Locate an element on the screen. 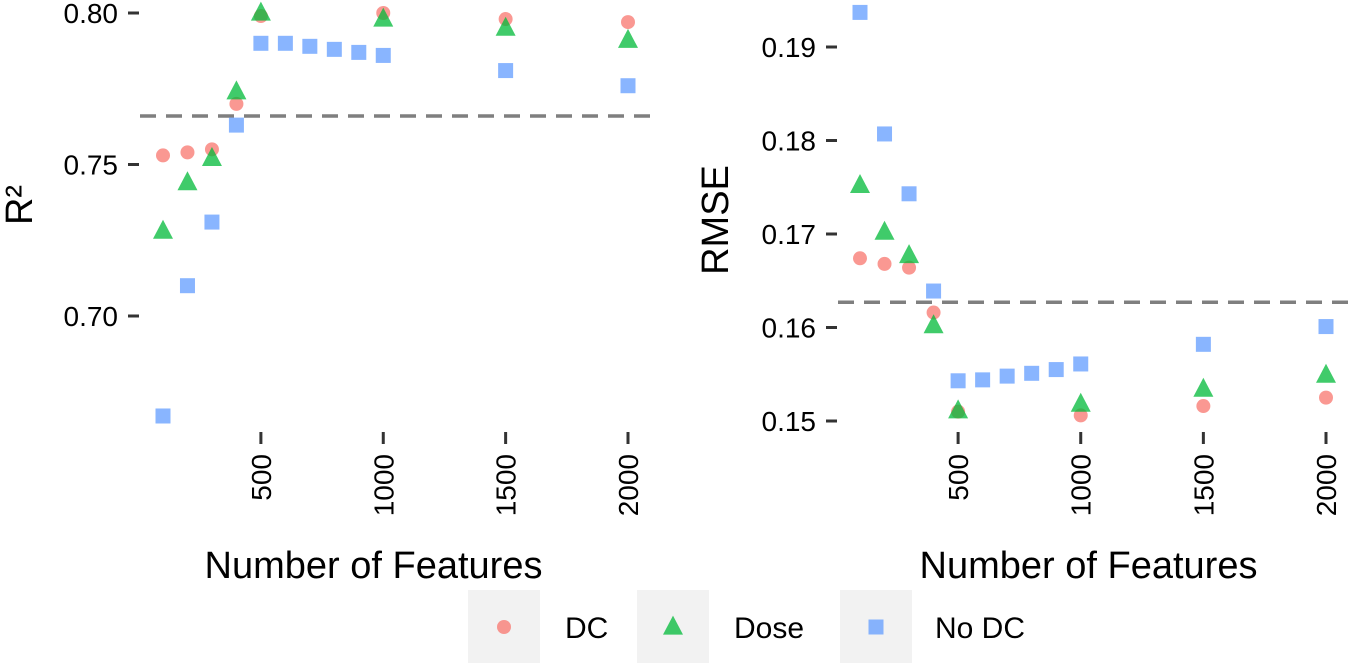 The image size is (1349, 663). legend: DC Dose No DC is located at coordinates (746, 626).